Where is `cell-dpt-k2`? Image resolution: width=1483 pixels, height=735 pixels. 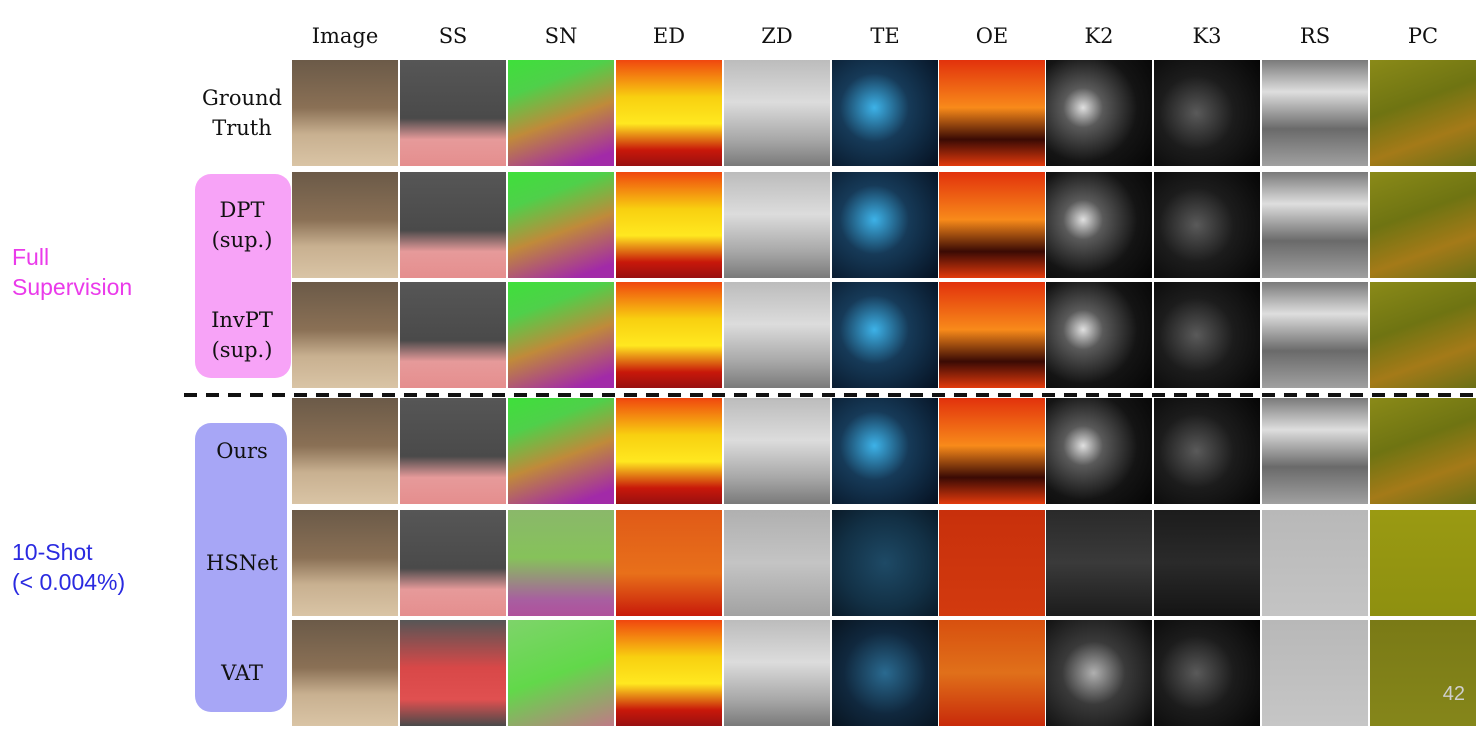
cell-dpt-k2 is located at coordinates (1099, 225).